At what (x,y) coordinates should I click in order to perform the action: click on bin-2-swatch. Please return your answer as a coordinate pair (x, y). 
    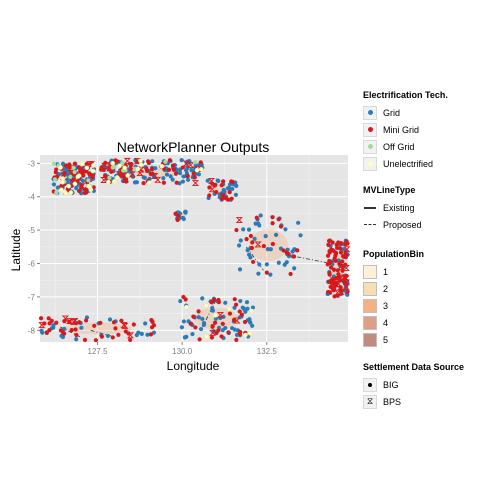
    Looking at the image, I should click on (370, 288).